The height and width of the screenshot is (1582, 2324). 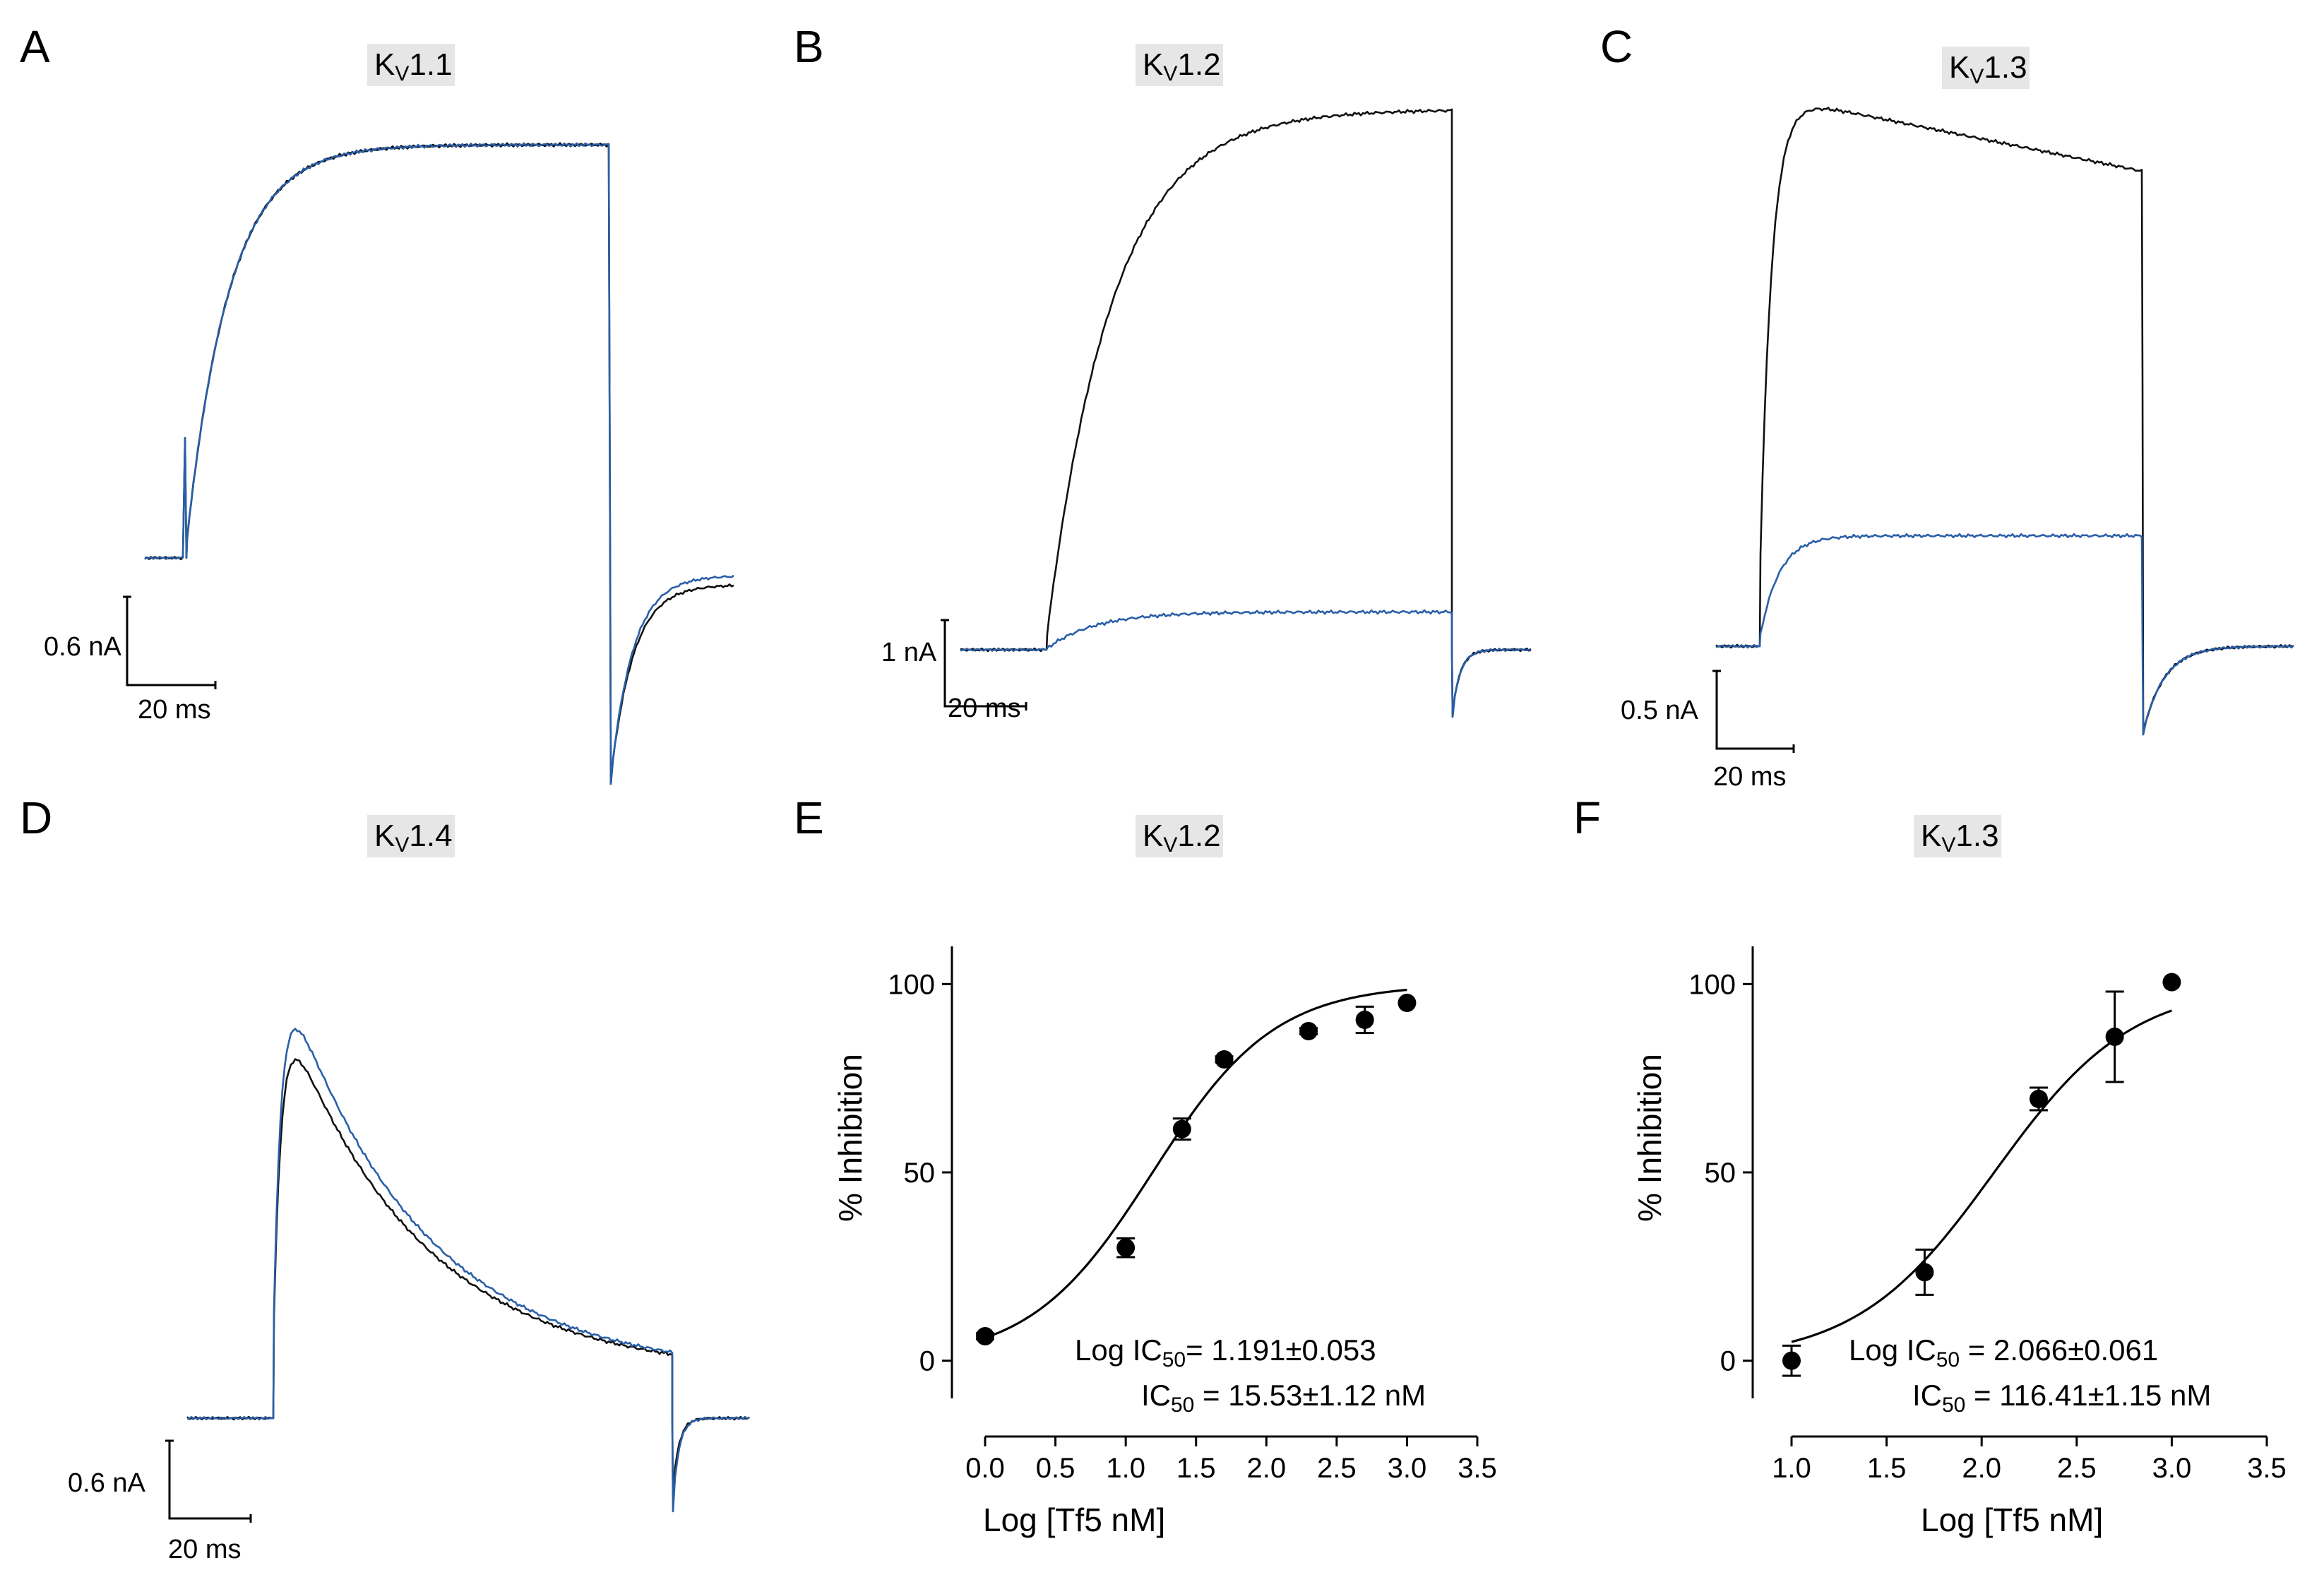 I want to click on title-f: KV1.3, so click(x=1957, y=836).